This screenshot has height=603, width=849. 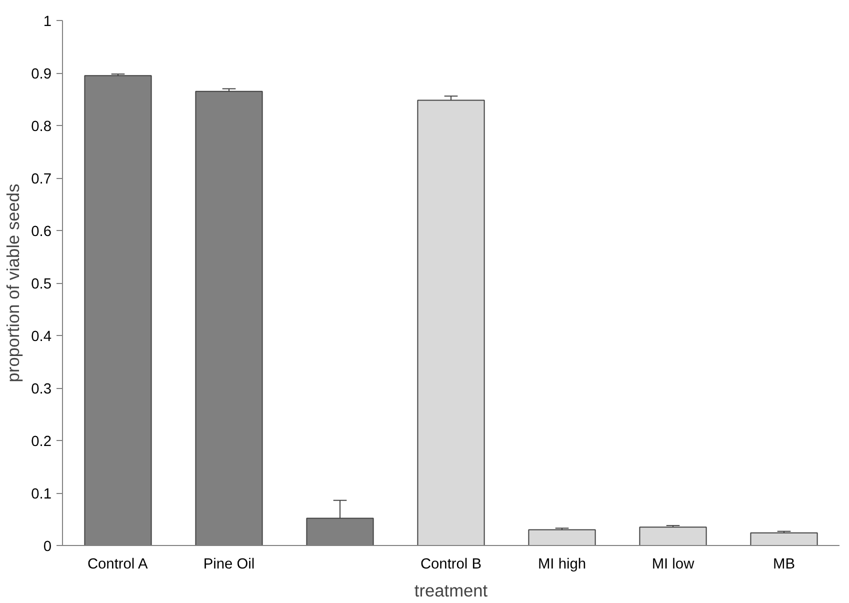 What do you see at coordinates (41, 390) in the screenshot?
I see `y-tick-label: 0.3` at bounding box center [41, 390].